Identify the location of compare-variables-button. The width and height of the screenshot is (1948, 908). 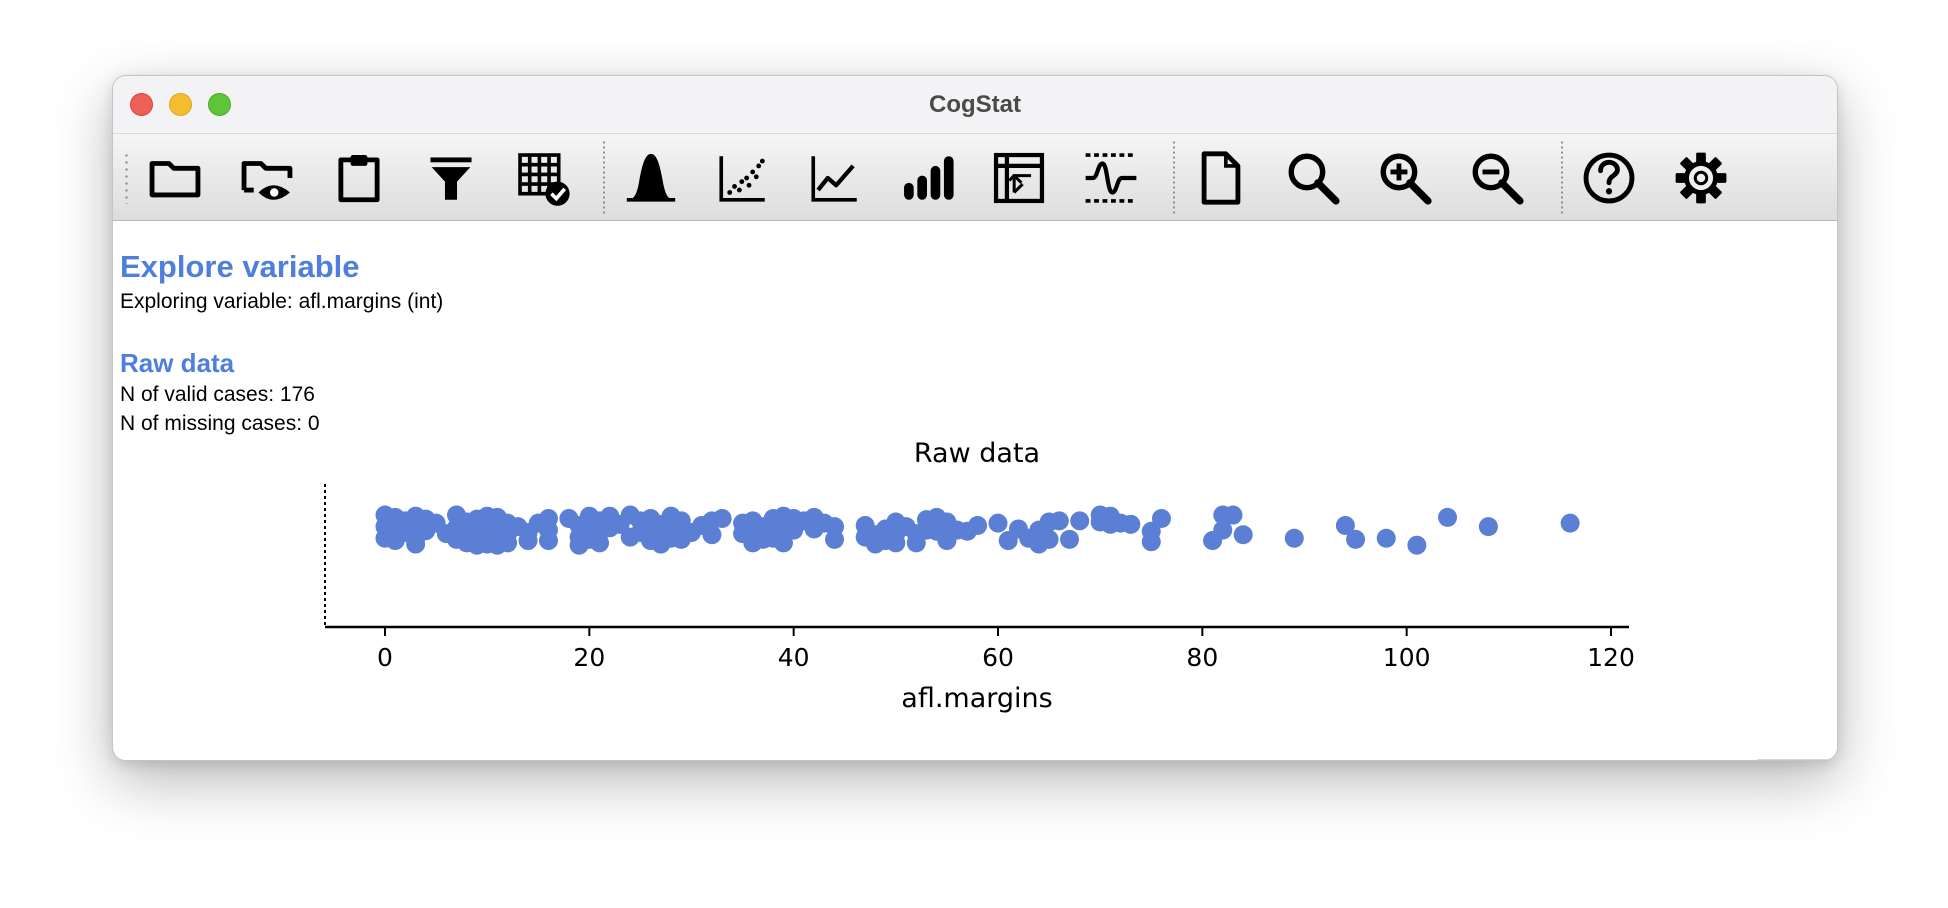
(835, 178).